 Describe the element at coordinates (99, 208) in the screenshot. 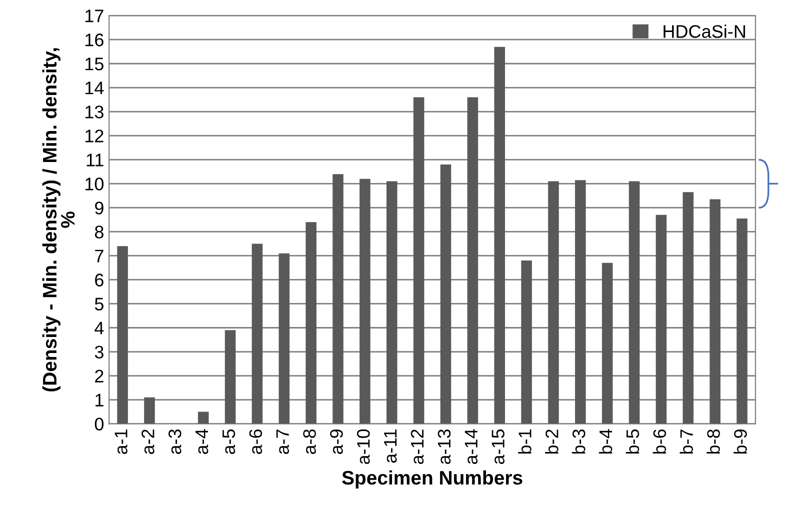

I see `y-tick-label: 9` at that location.